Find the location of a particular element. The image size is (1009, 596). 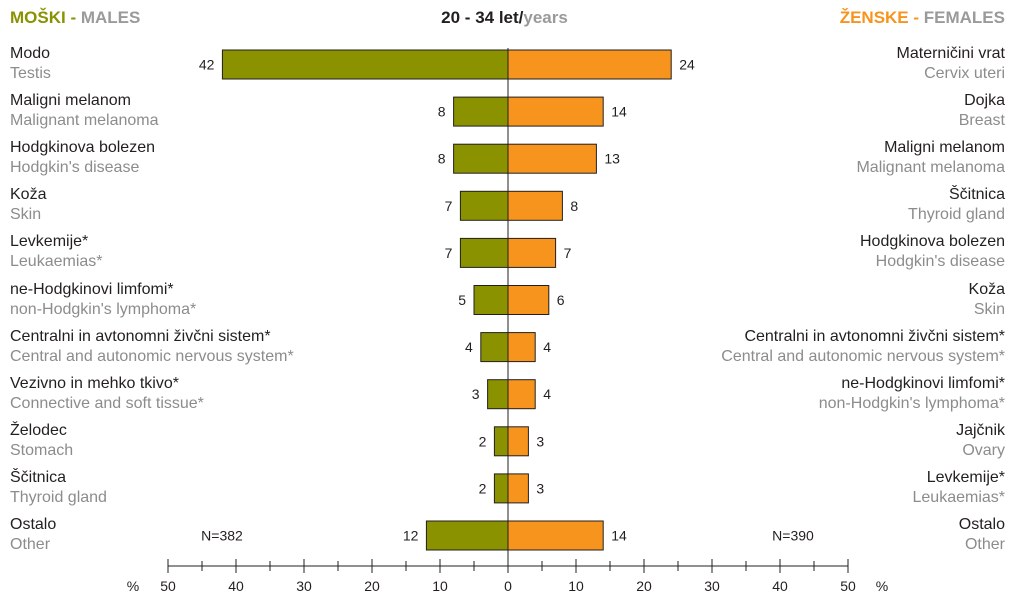

male-category-name-sl: ne-Hodgkinovi limfomi* is located at coordinates (92, 289).